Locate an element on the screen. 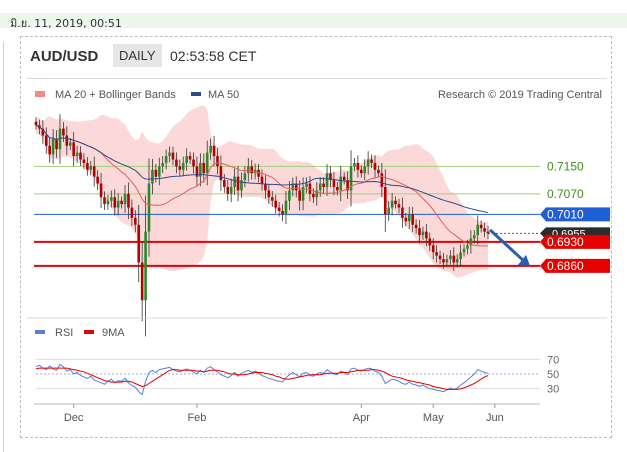 Image resolution: width=627 pixels, height=452 pixels. ma50-line is located at coordinates (262, 169).